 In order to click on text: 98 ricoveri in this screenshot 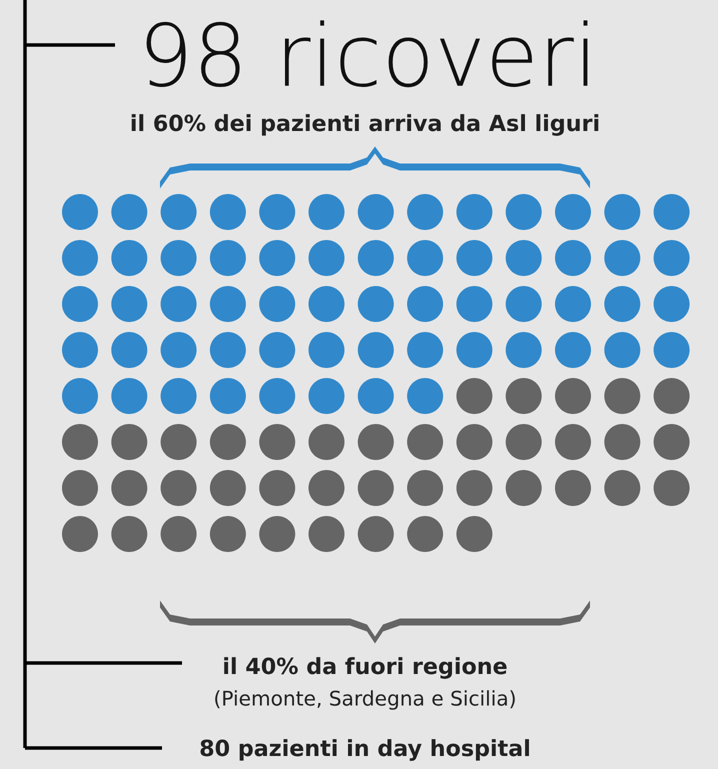, I will do `click(367, 54)`.